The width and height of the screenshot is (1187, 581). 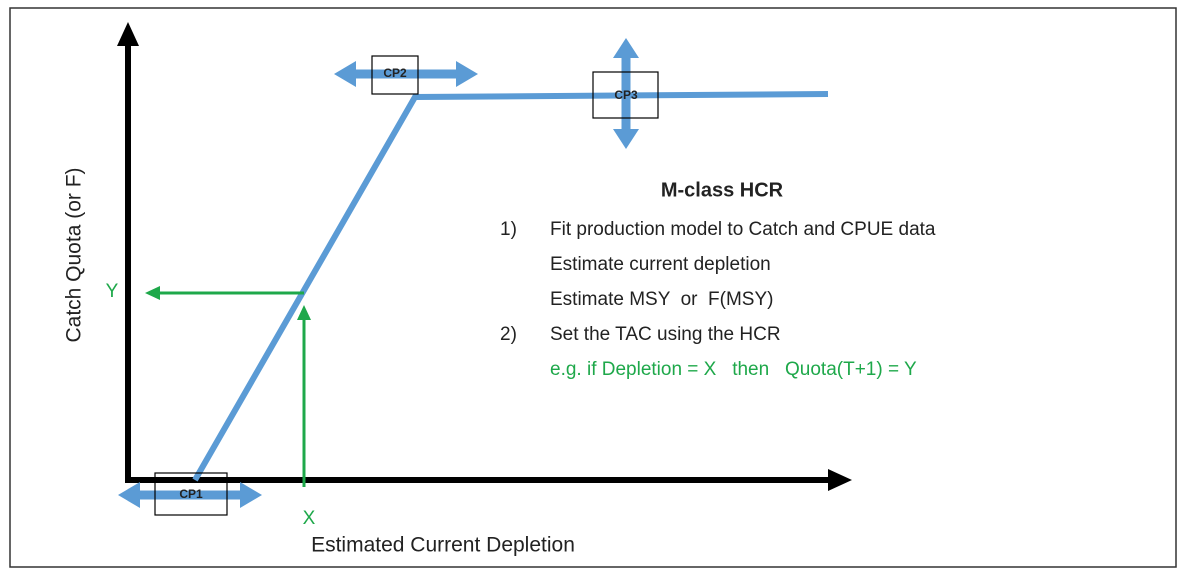 I want to click on y-axis-label: Catch Quota (or F), so click(x=74, y=254).